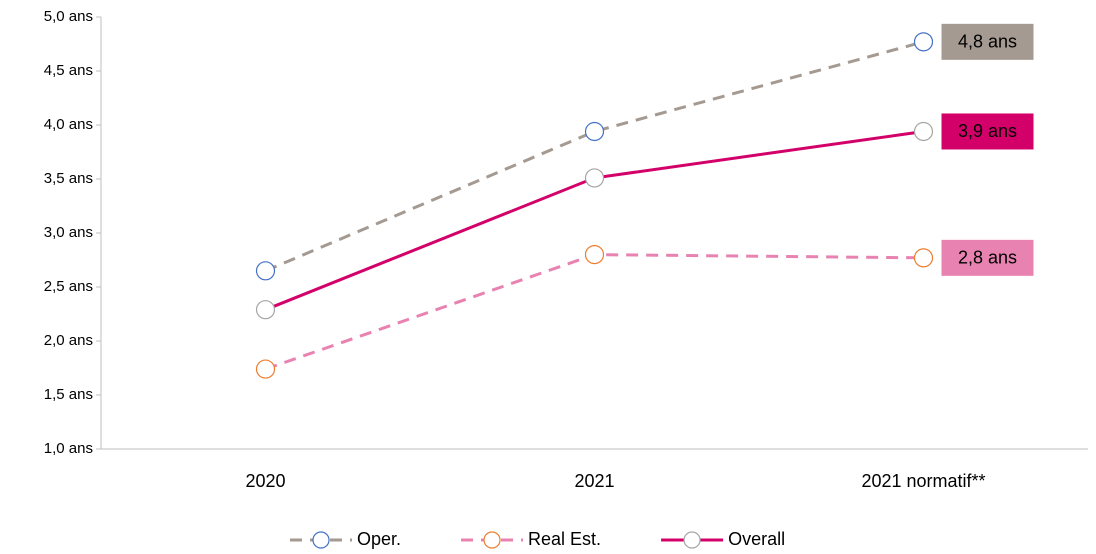 This screenshot has width=1096, height=554. I want to click on y-tick-label: 2,0 ans, so click(68, 340).